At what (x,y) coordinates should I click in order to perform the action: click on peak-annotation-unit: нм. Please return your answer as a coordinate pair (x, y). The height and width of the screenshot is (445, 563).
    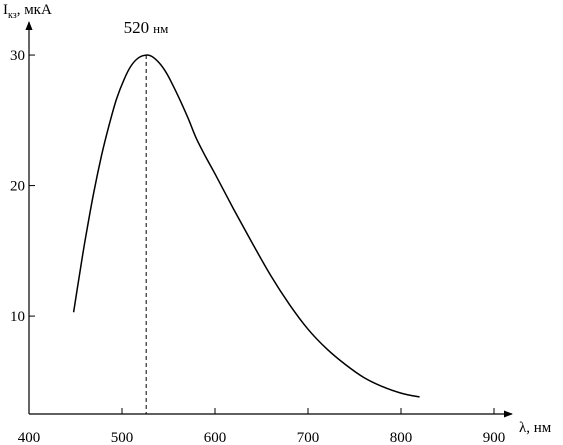
    Looking at the image, I should click on (160, 28).